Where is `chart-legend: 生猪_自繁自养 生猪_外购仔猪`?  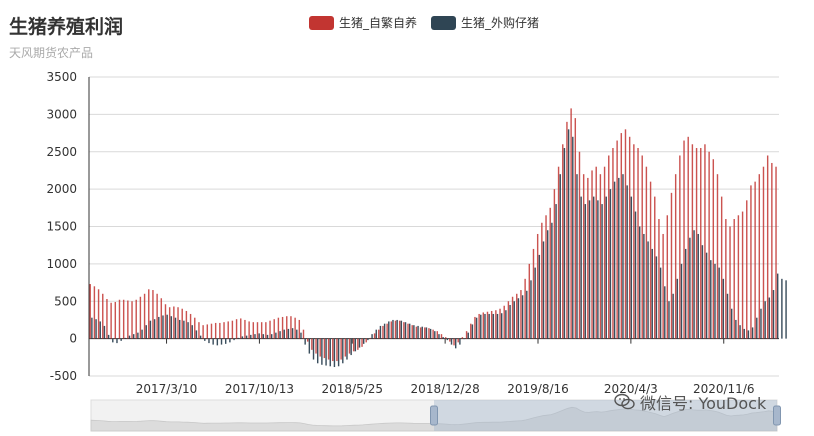 chart-legend: 生猪_自繁自养 生猪_外购仔猪 is located at coordinates (424, 22).